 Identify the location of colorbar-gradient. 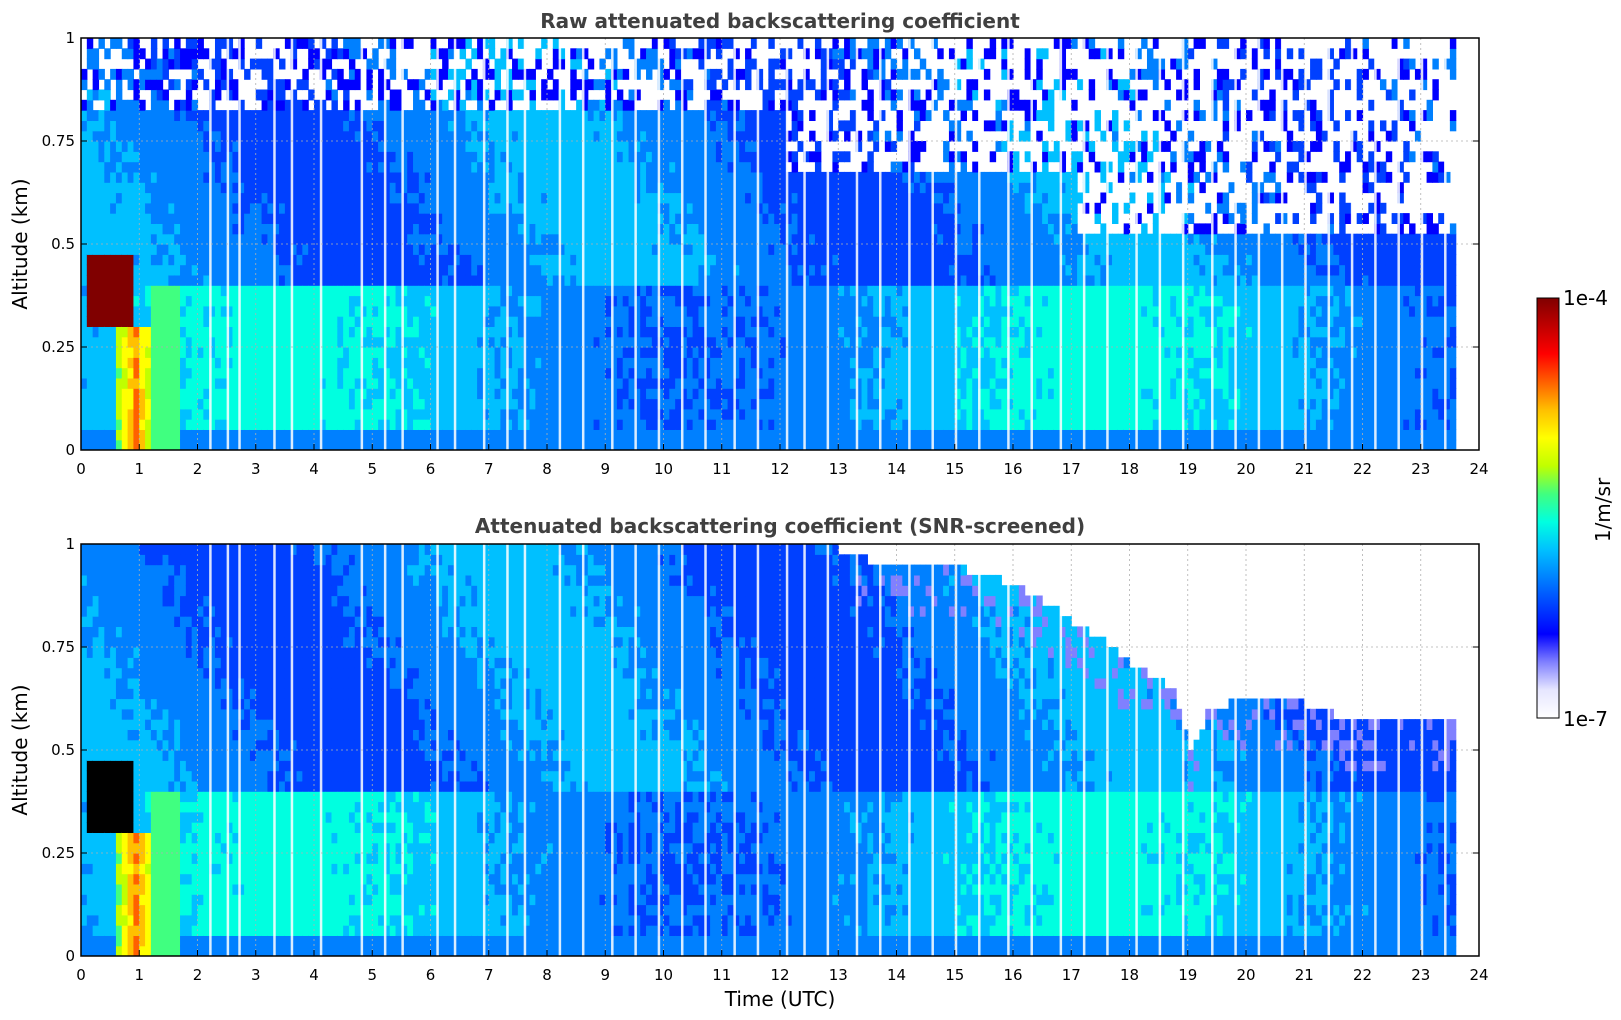
(1548, 508).